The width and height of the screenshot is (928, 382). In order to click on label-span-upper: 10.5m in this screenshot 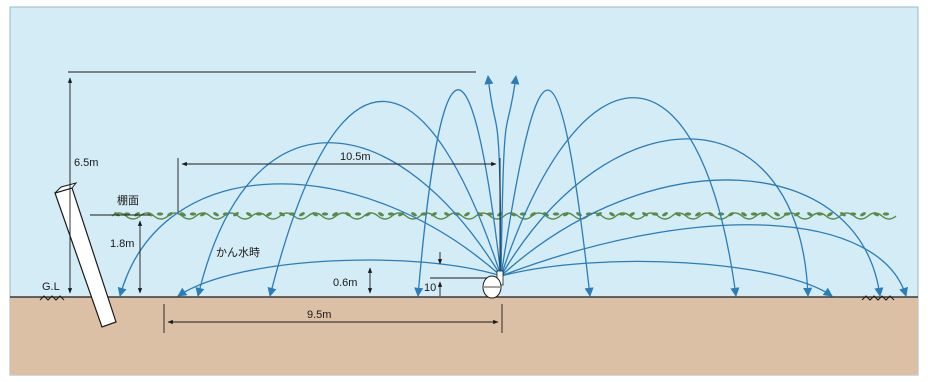, I will do `click(355, 157)`.